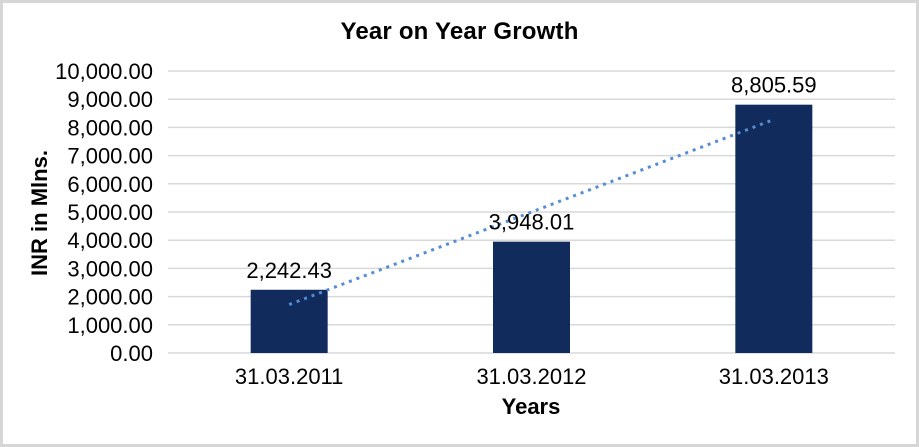 The height and width of the screenshot is (447, 919). What do you see at coordinates (289, 270) in the screenshot?
I see `bar-value-label: 2,242.43` at bounding box center [289, 270].